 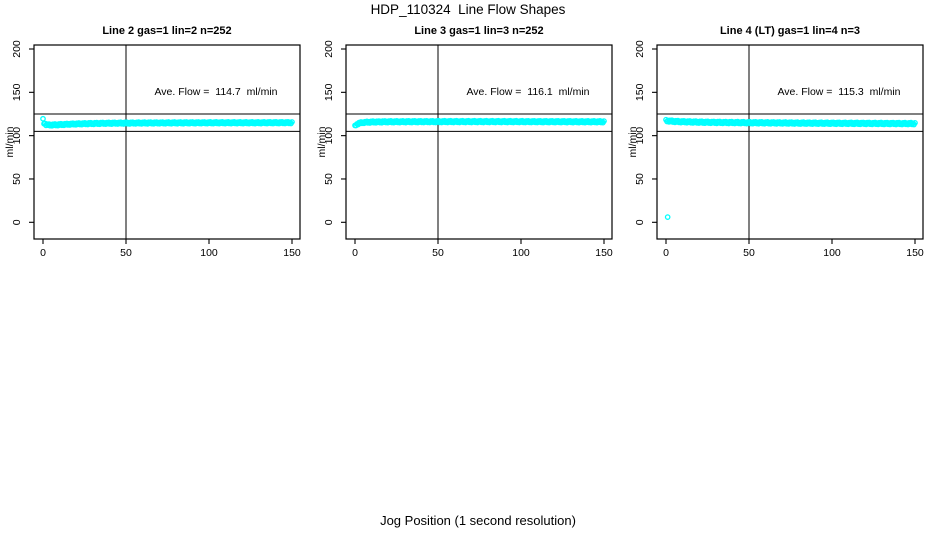 I want to click on figure-title: HDP_110324 Line Flow Shapes, so click(x=468, y=9).